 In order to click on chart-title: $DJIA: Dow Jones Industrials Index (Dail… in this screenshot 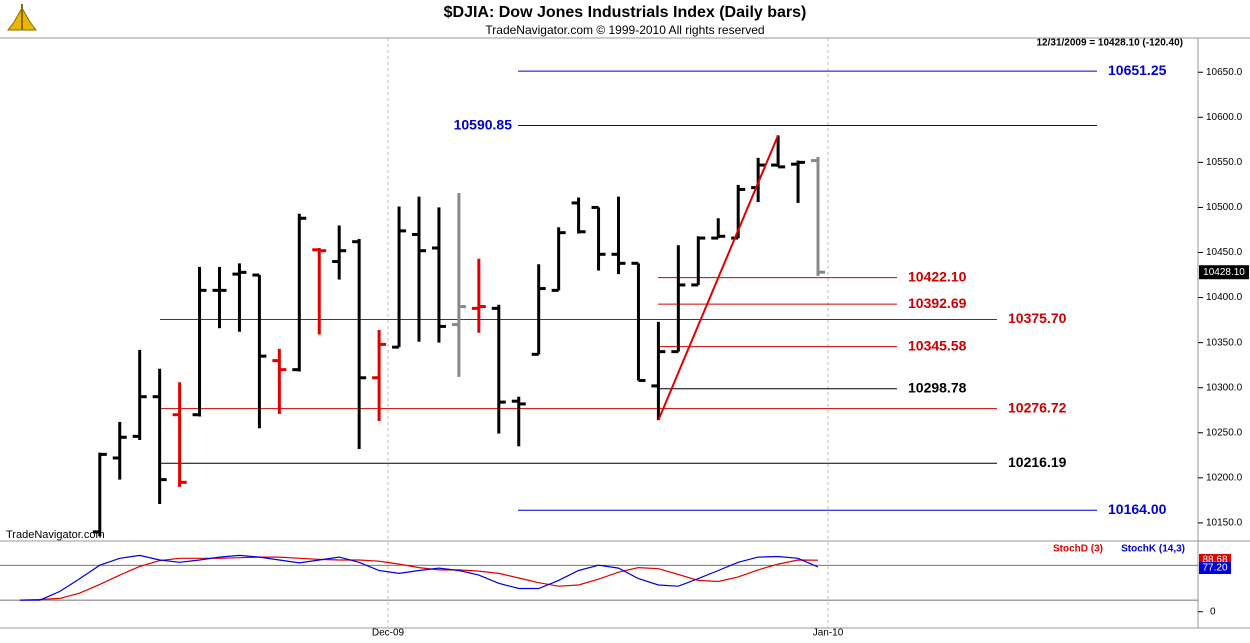, I will do `click(625, 12)`.